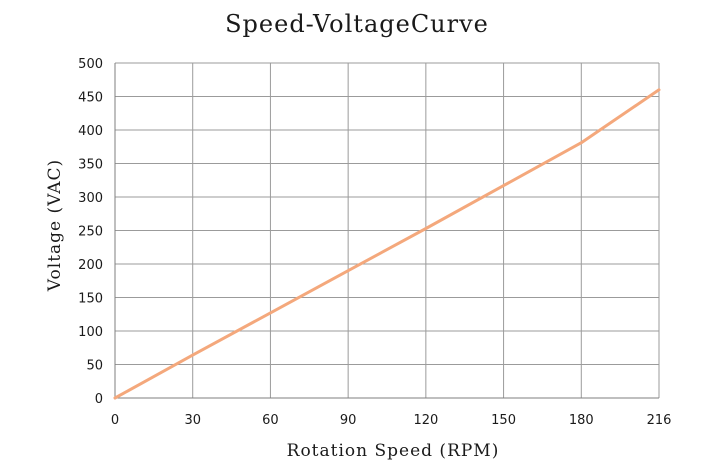 The width and height of the screenshot is (714, 475). What do you see at coordinates (90, 299) in the screenshot?
I see `y-tick-label: 150` at bounding box center [90, 299].